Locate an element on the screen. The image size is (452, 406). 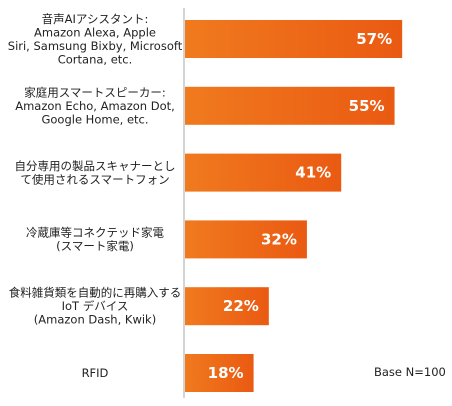
category-label-line: 音声AIアシスタント: is located at coordinates (95, 19).